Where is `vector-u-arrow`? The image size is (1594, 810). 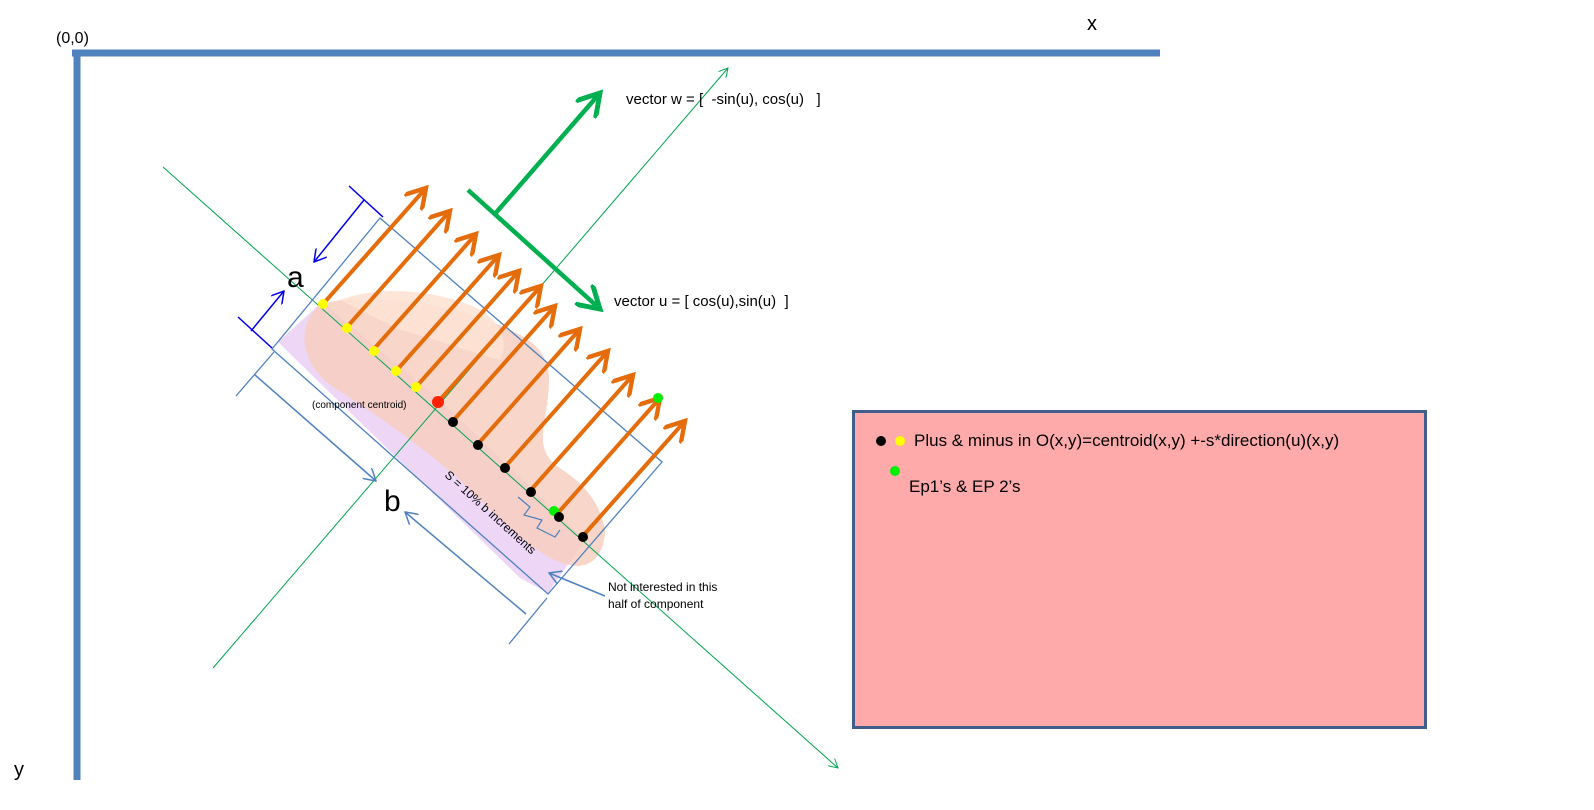
vector-u-arrow is located at coordinates (533, 248).